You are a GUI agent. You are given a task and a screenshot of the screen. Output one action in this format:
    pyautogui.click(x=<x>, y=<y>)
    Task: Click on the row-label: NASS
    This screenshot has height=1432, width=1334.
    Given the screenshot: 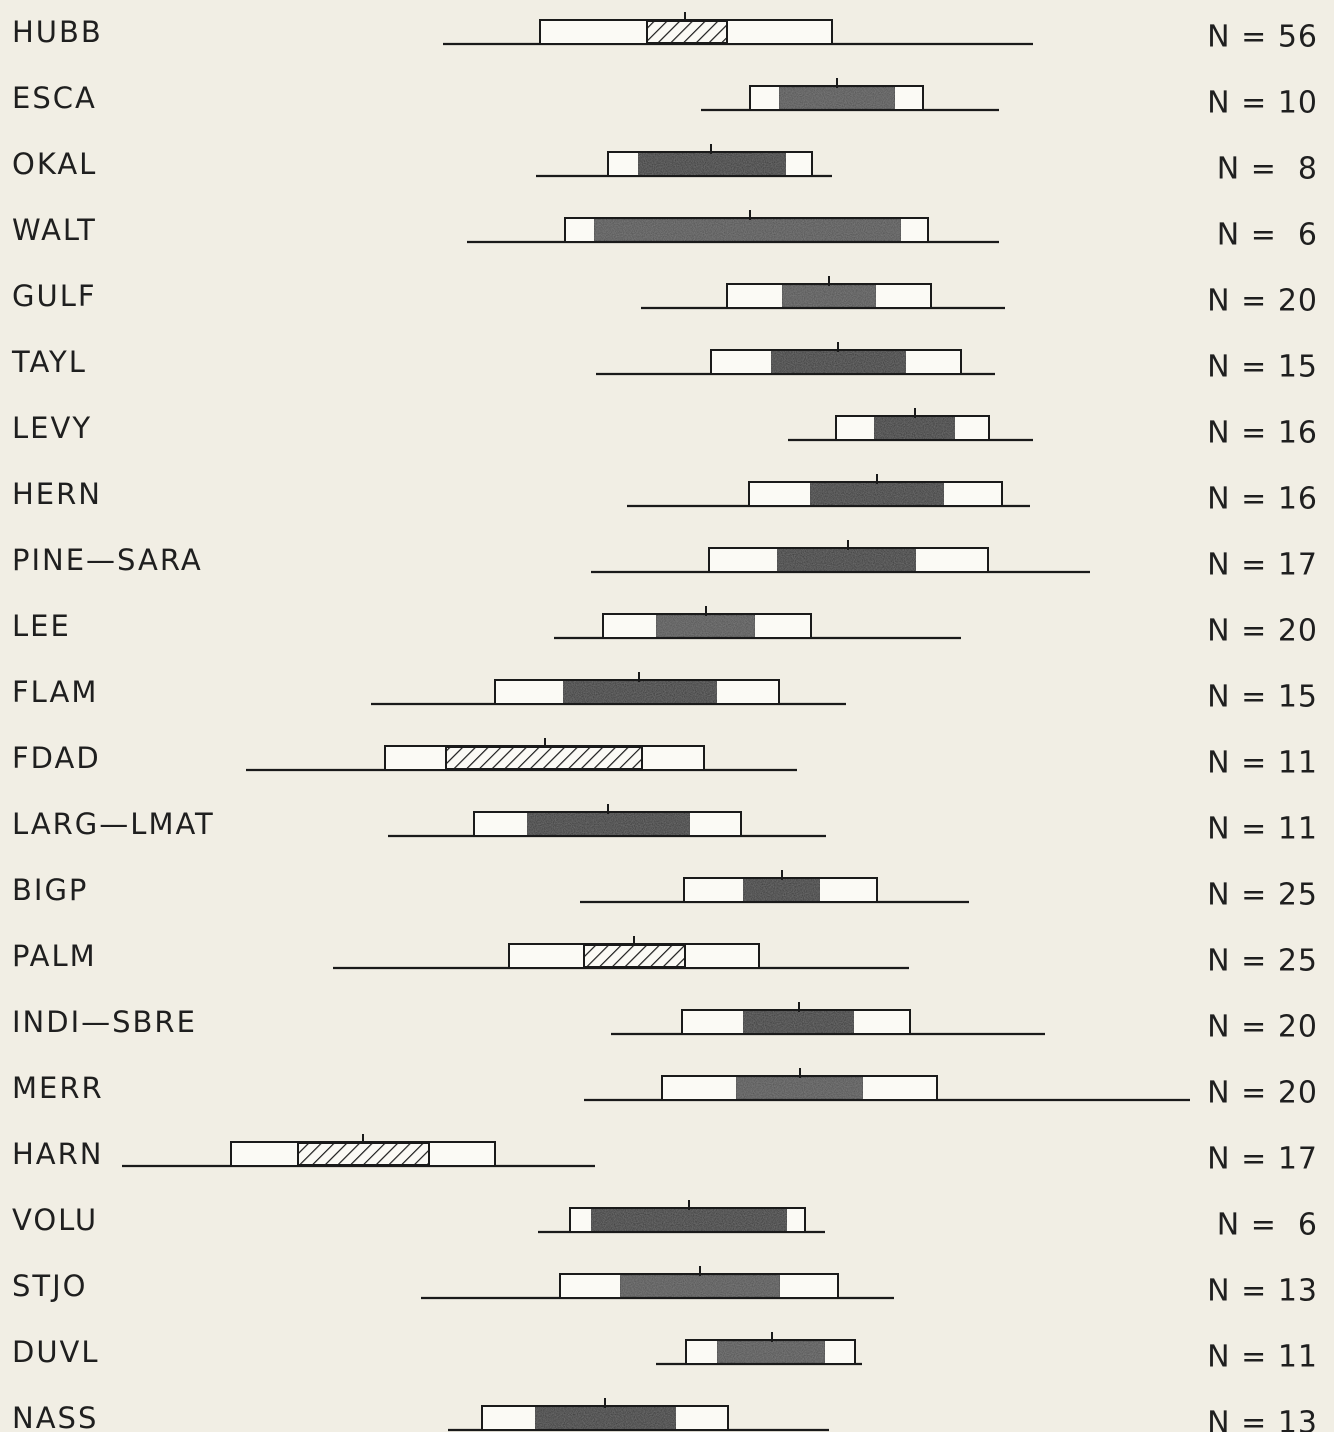 What is the action you would take?
    pyautogui.click(x=55, y=1416)
    